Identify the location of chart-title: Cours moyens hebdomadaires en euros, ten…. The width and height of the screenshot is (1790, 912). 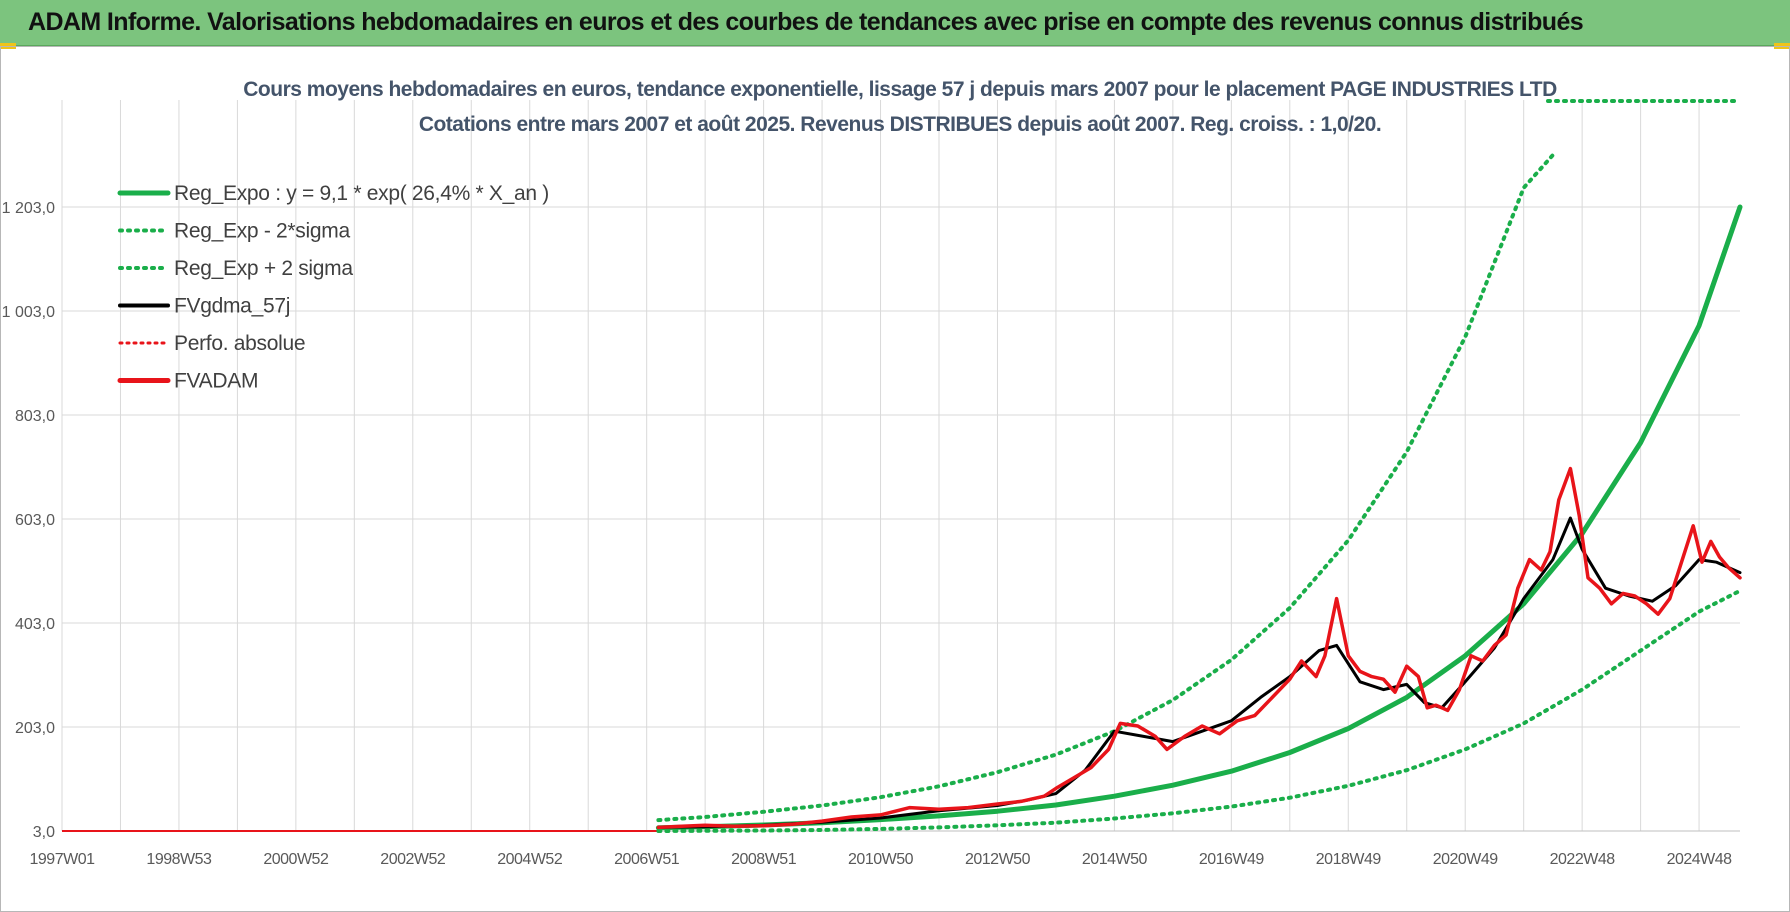
(900, 89).